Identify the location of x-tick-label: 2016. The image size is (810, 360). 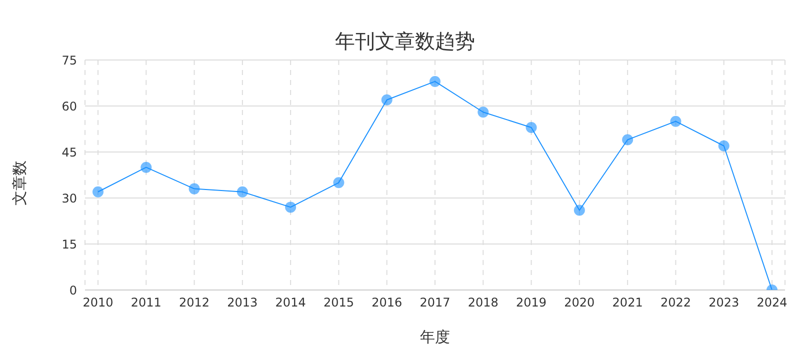
(387, 303).